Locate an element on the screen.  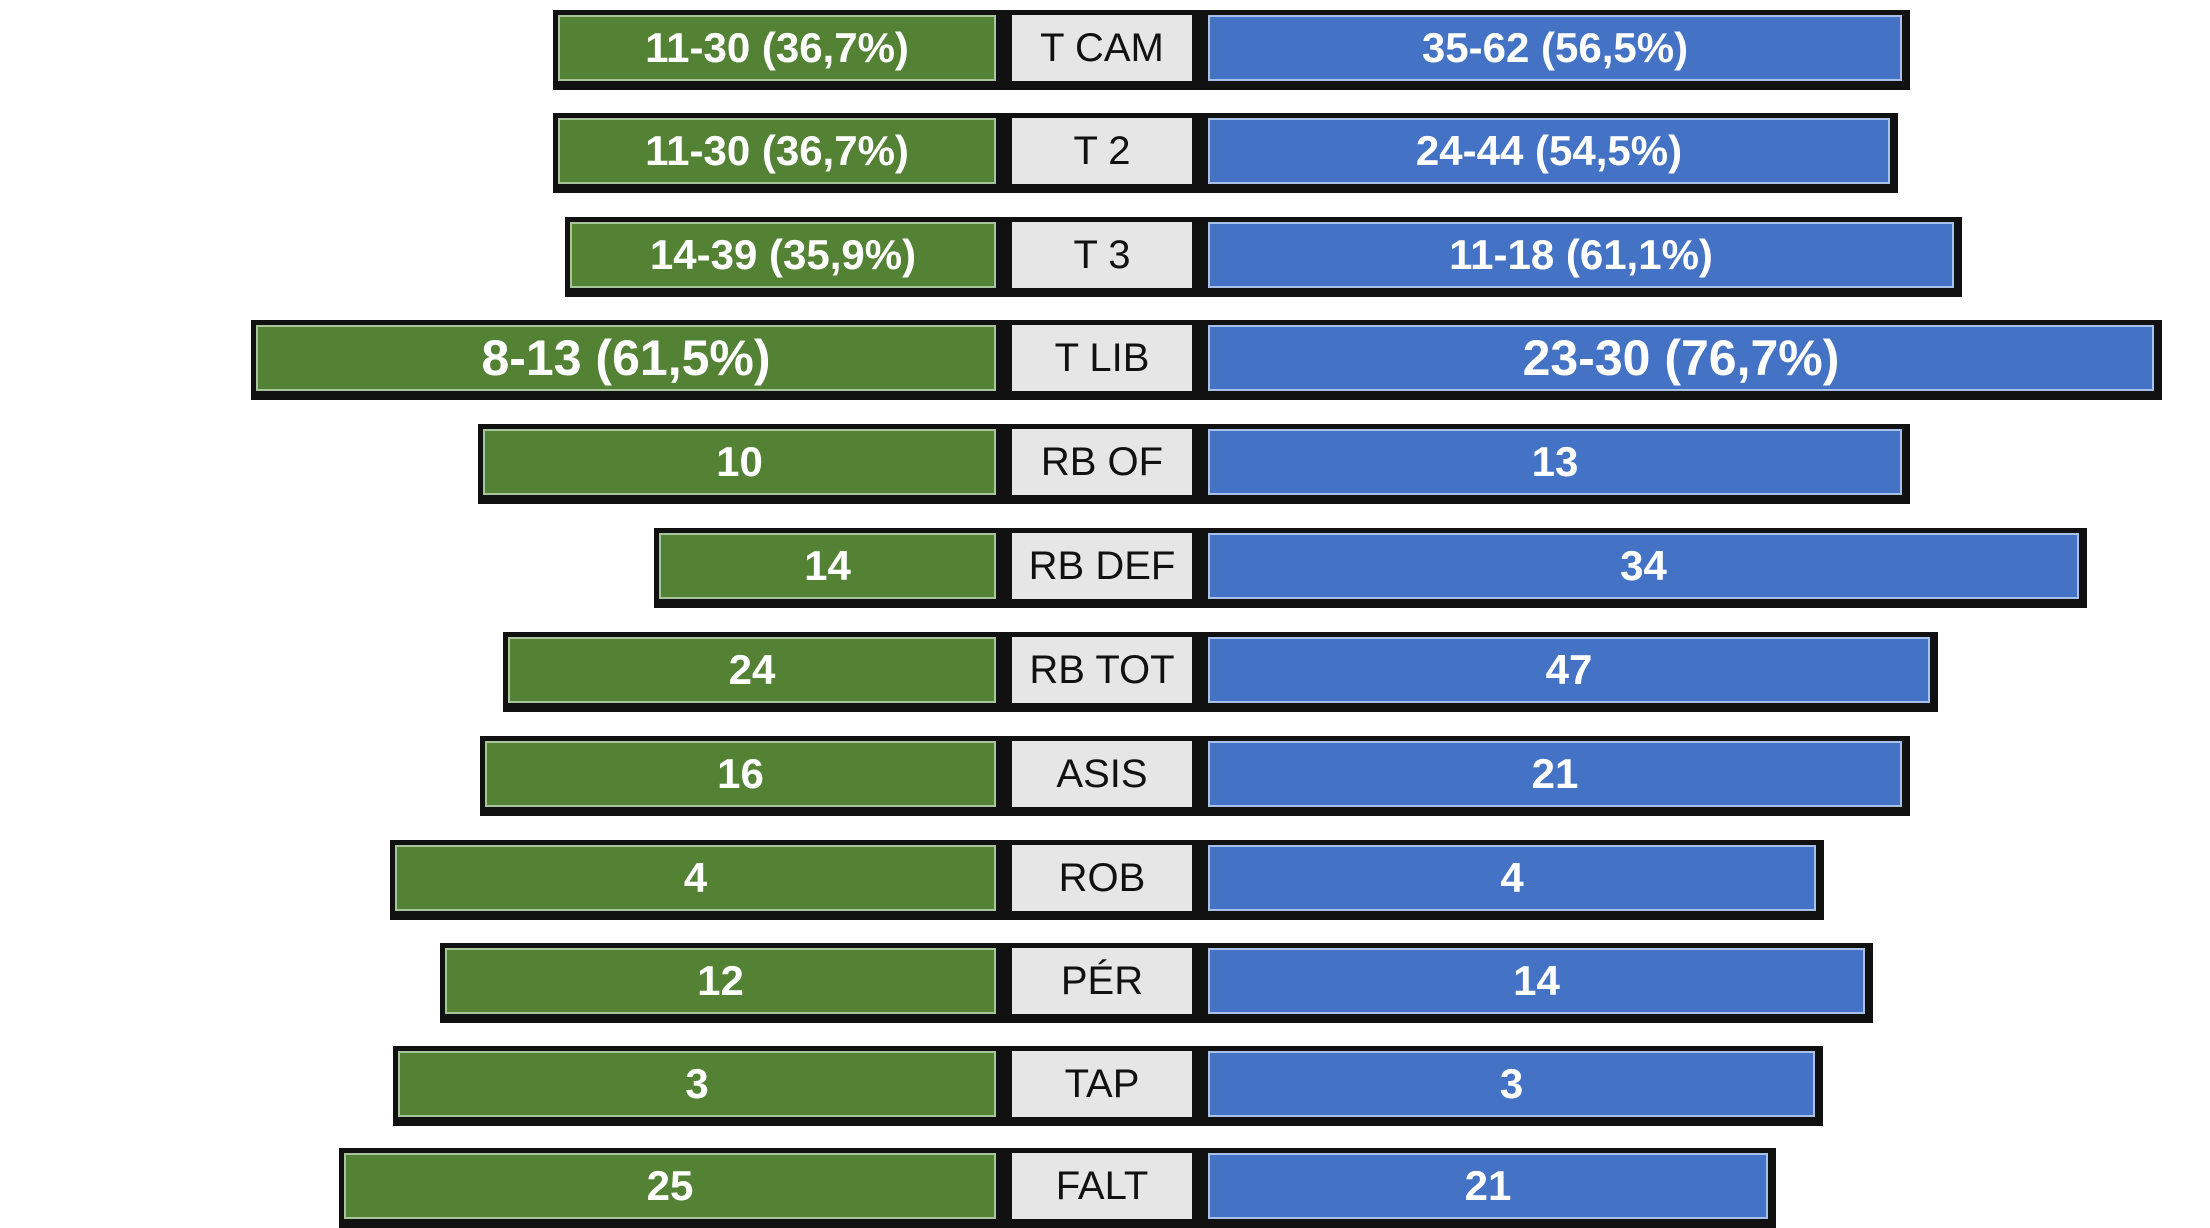
category-label-frame: RB TOT is located at coordinates (1102, 672).